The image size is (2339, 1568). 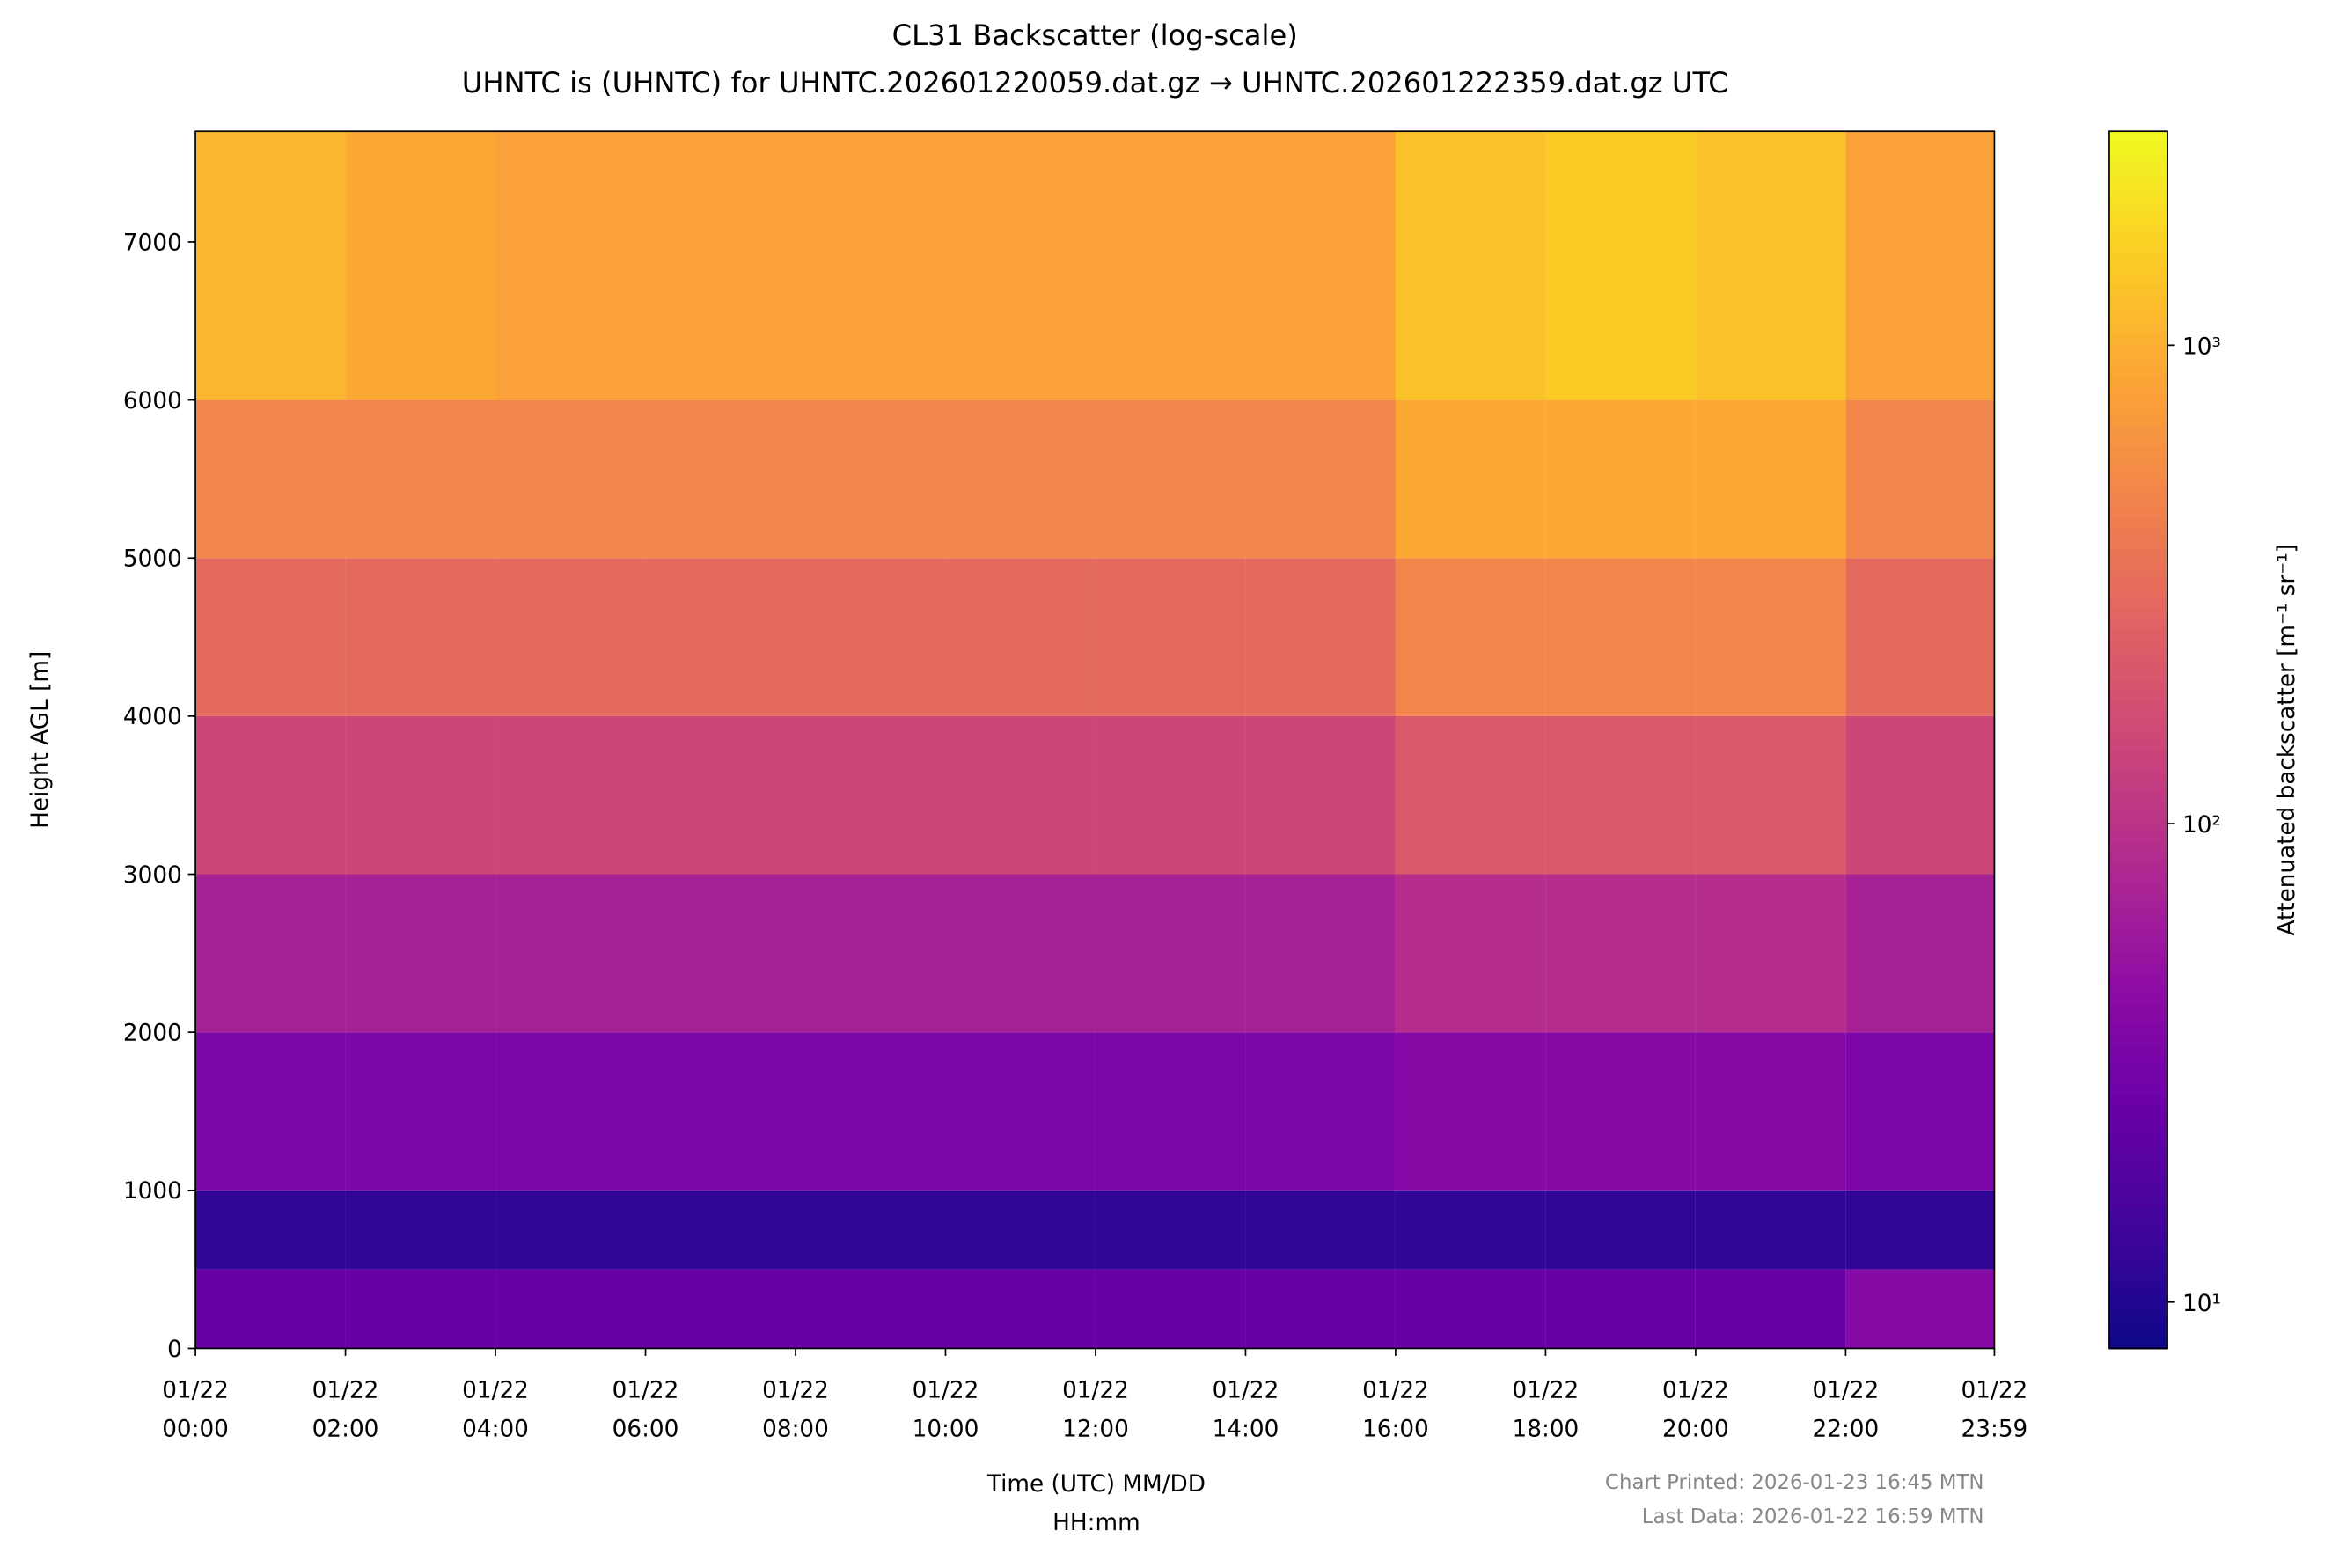 What do you see at coordinates (1246, 1409) in the screenshot?
I see `x-tick-label: 01/22 14:00` at bounding box center [1246, 1409].